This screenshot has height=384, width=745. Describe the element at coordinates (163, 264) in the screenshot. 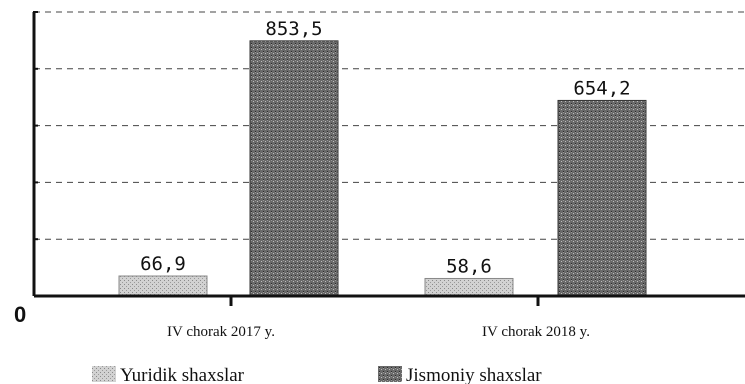

I see `value-label-yuridik-0: 66,9` at that location.